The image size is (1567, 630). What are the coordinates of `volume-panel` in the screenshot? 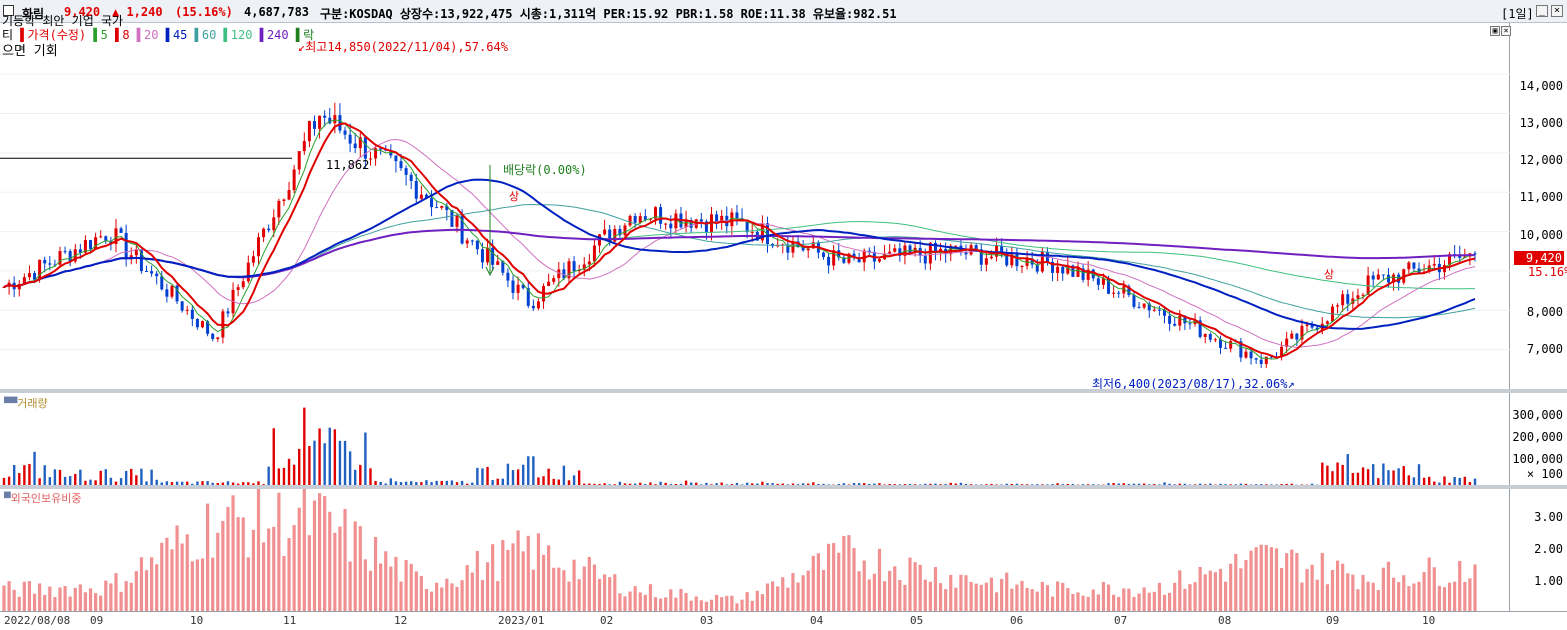 It's located at (755, 439).